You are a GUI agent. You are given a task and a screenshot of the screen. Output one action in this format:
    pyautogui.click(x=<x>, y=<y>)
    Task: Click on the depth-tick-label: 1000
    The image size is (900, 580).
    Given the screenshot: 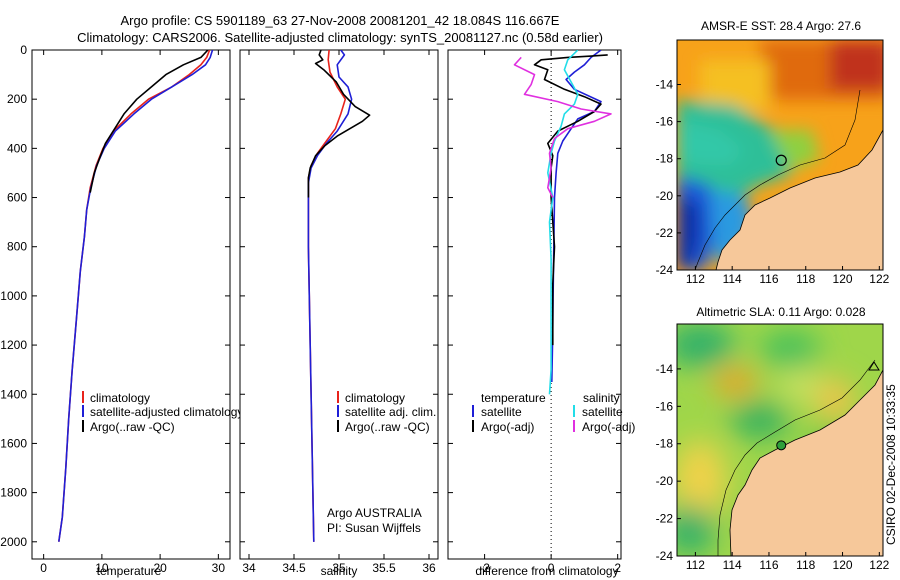 What is the action you would take?
    pyautogui.click(x=13, y=296)
    